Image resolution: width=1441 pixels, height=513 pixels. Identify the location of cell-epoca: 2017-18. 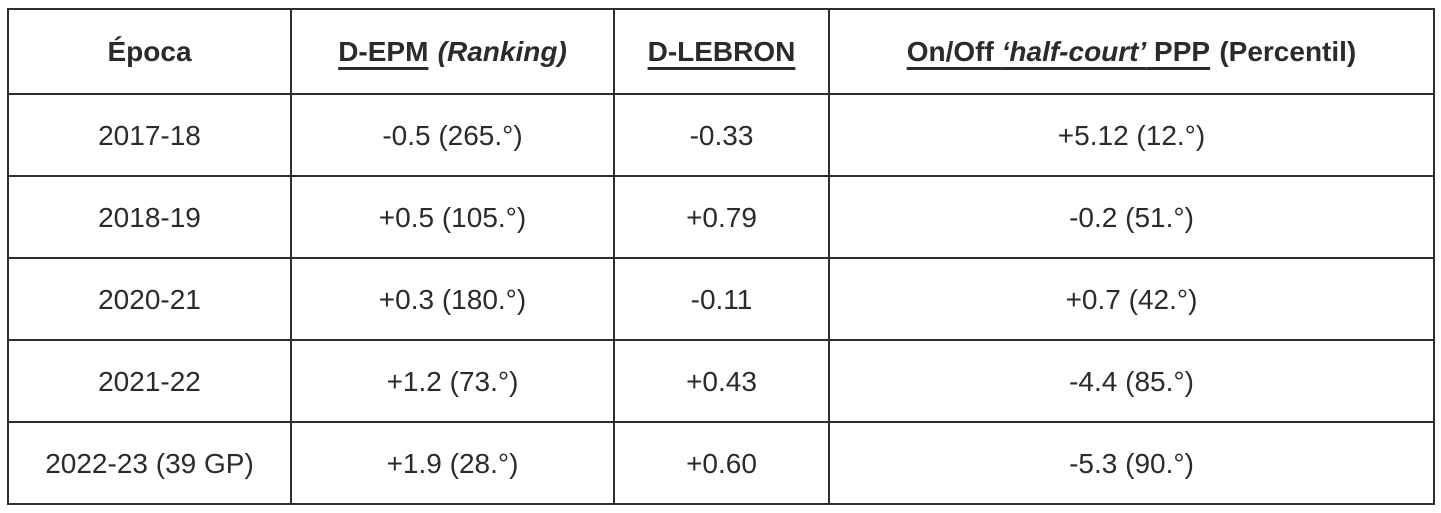
(149, 135).